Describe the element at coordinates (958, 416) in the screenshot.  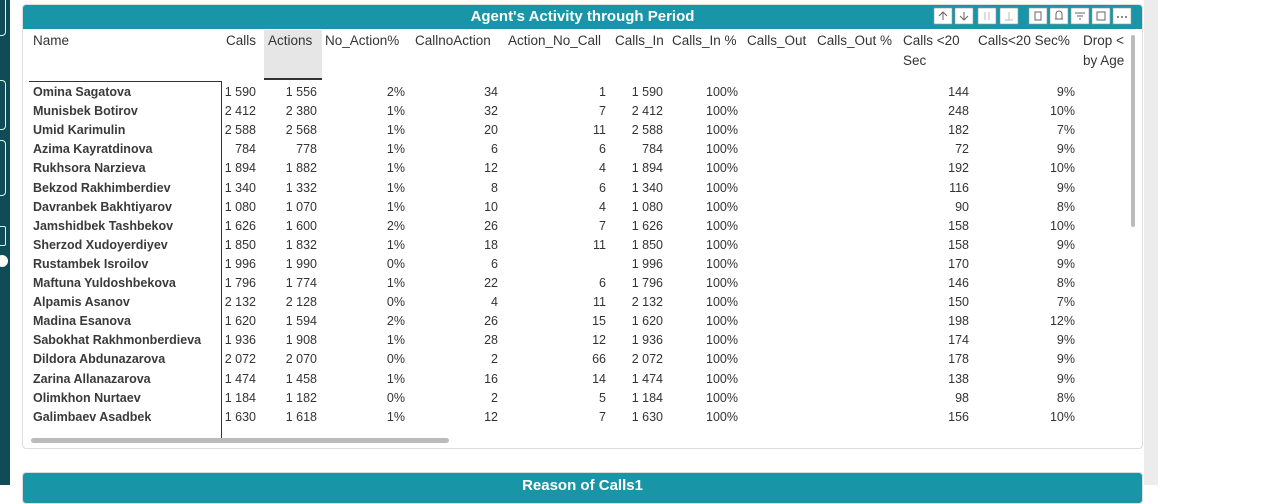
I see `table-cell: 156` at that location.